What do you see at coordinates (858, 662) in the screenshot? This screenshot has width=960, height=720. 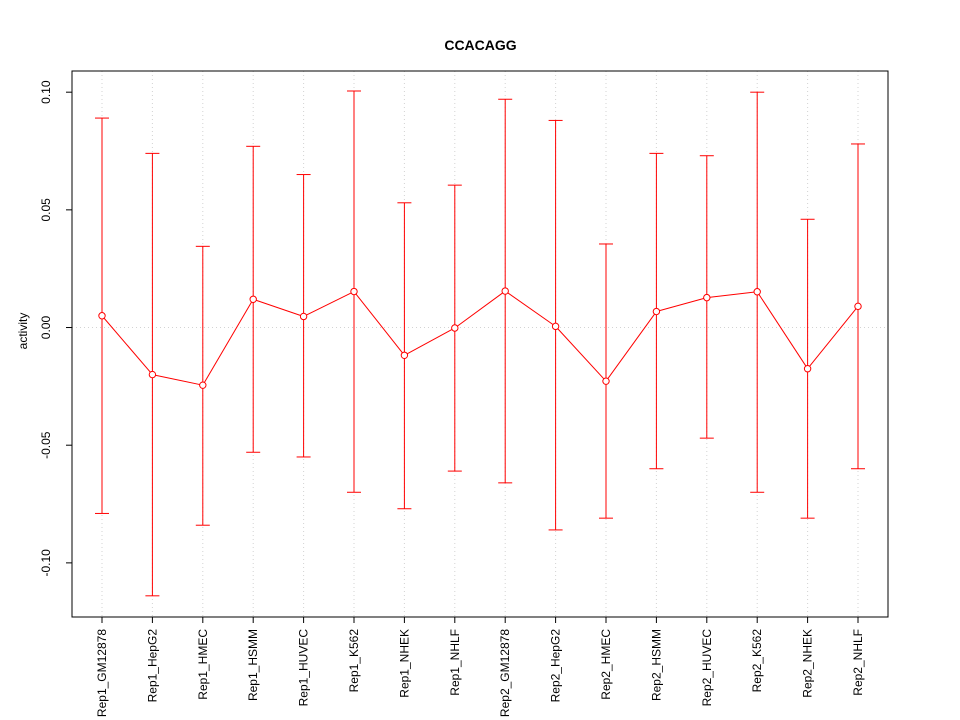 I see `x-tick-label: Rep2_NHLF` at bounding box center [858, 662].